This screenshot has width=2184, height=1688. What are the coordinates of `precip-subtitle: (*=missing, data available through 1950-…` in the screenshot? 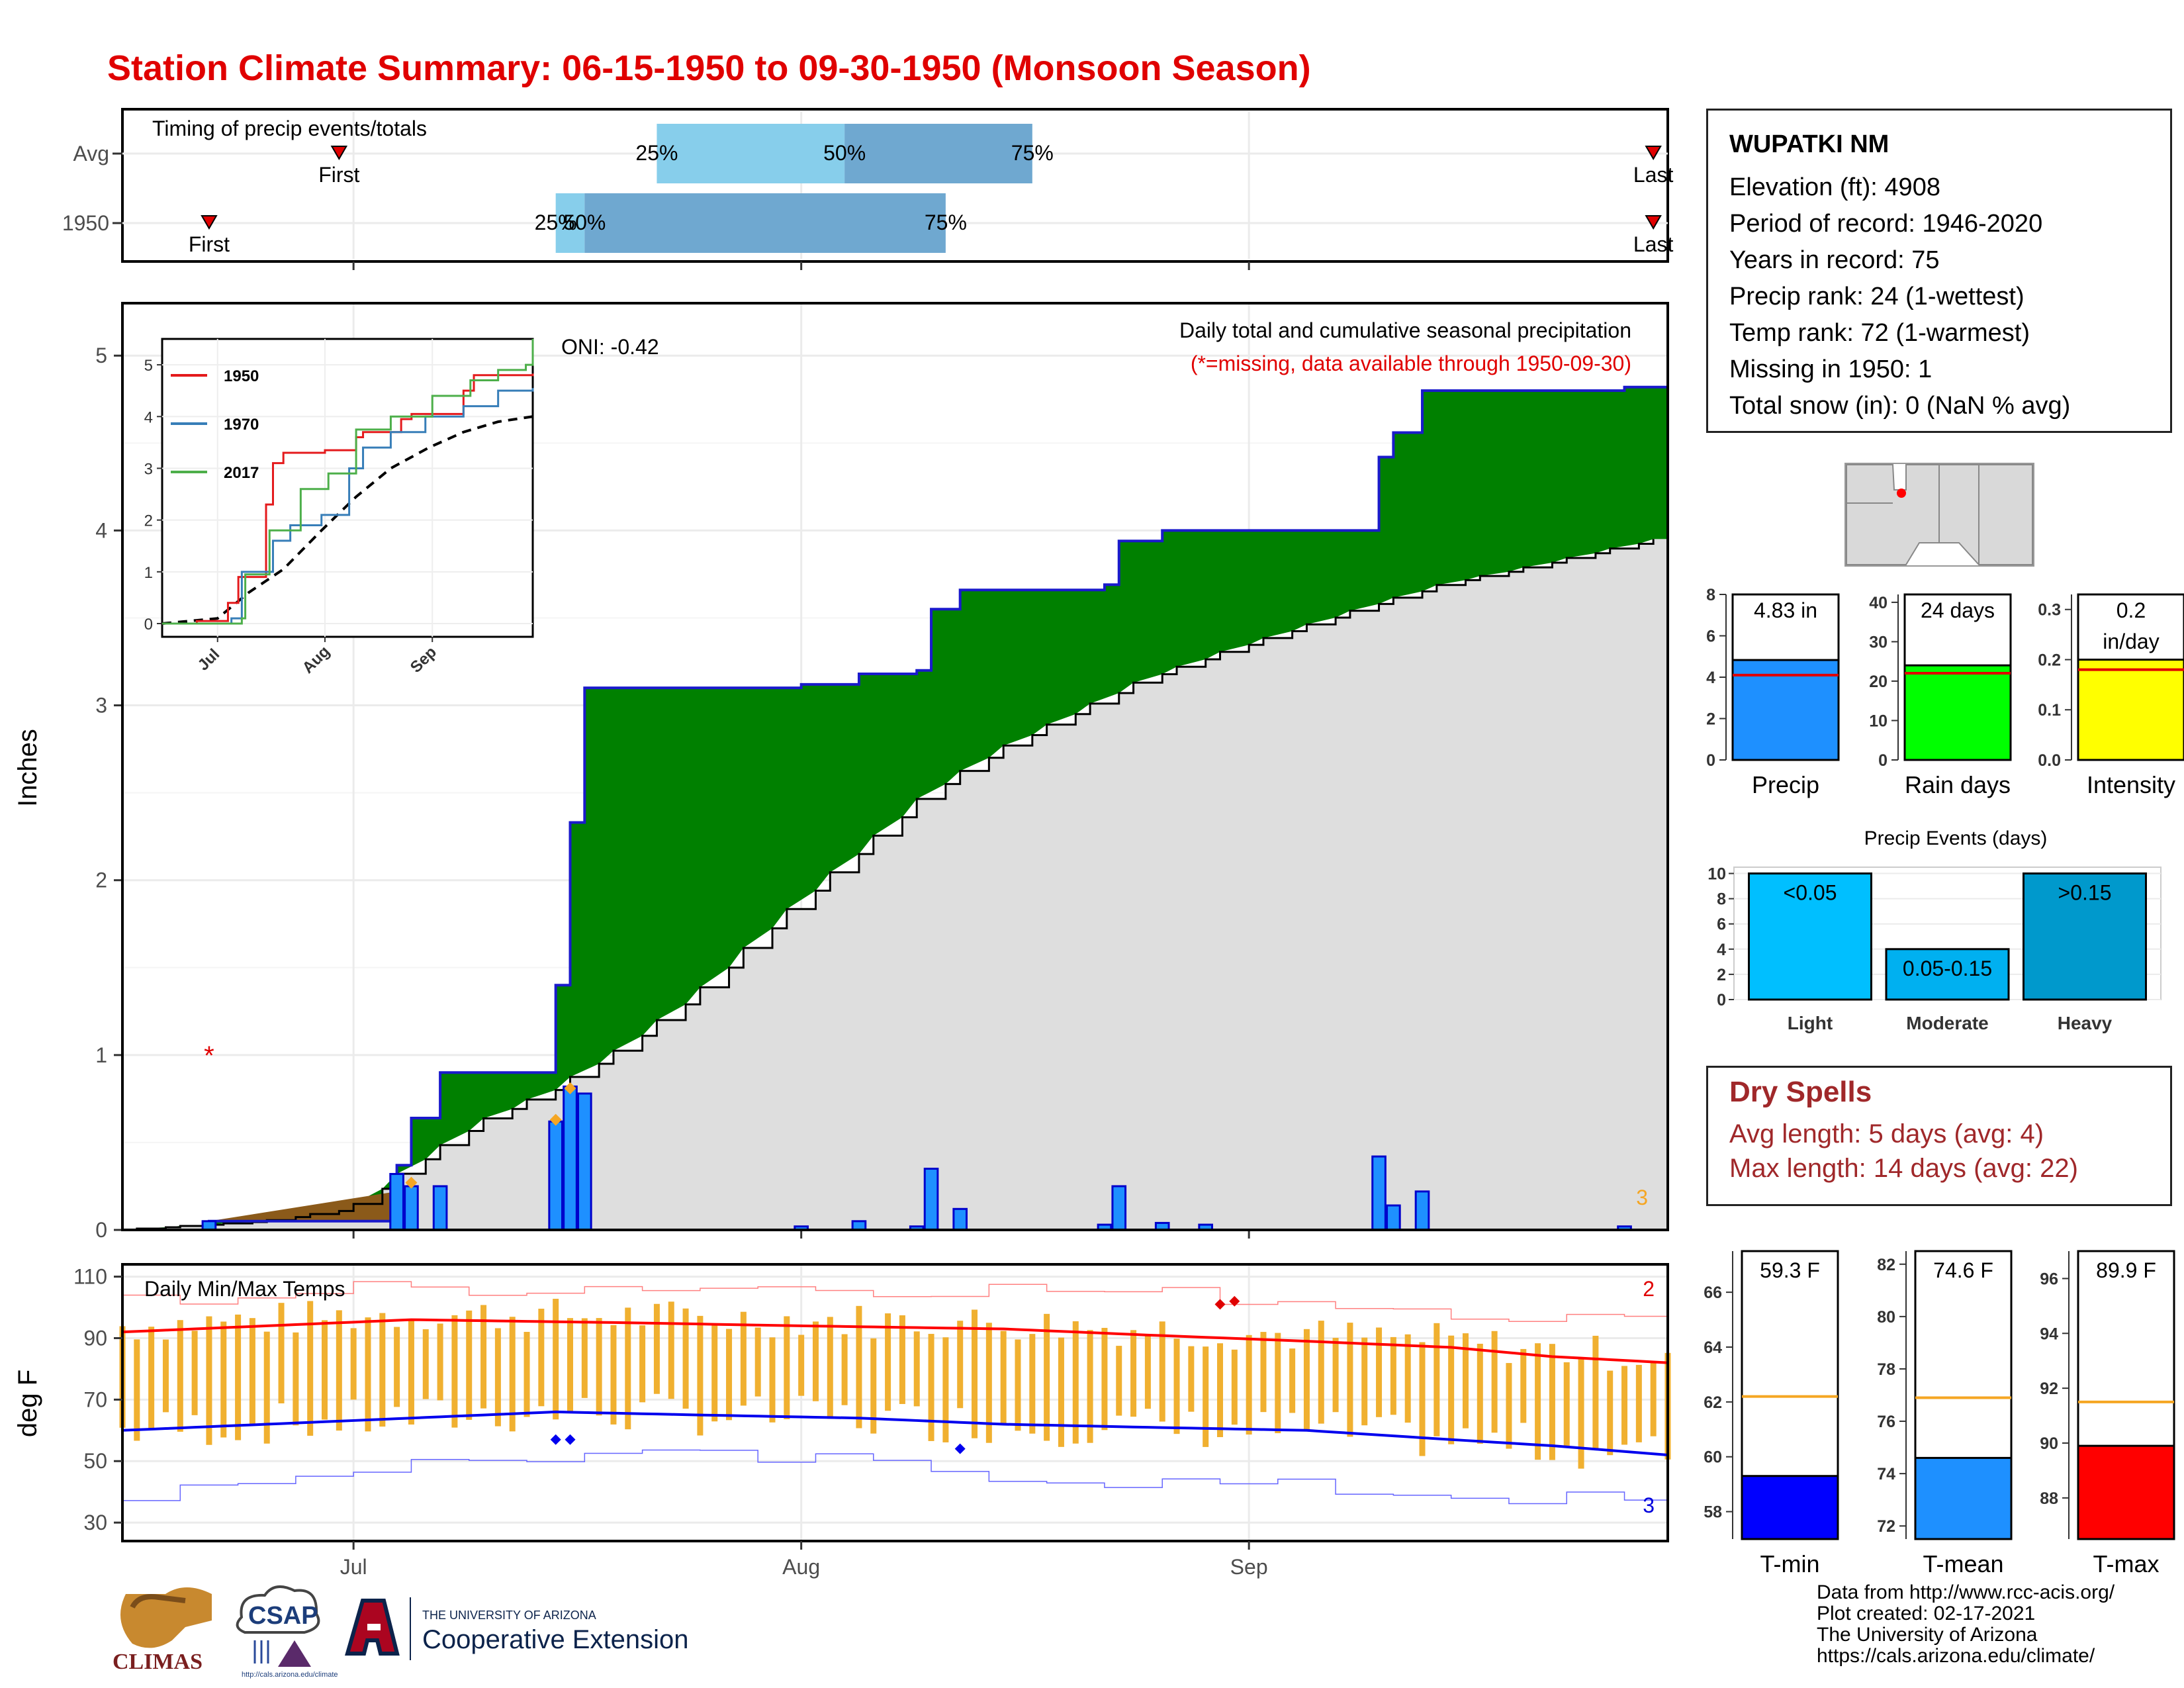 It's located at (1411, 363).